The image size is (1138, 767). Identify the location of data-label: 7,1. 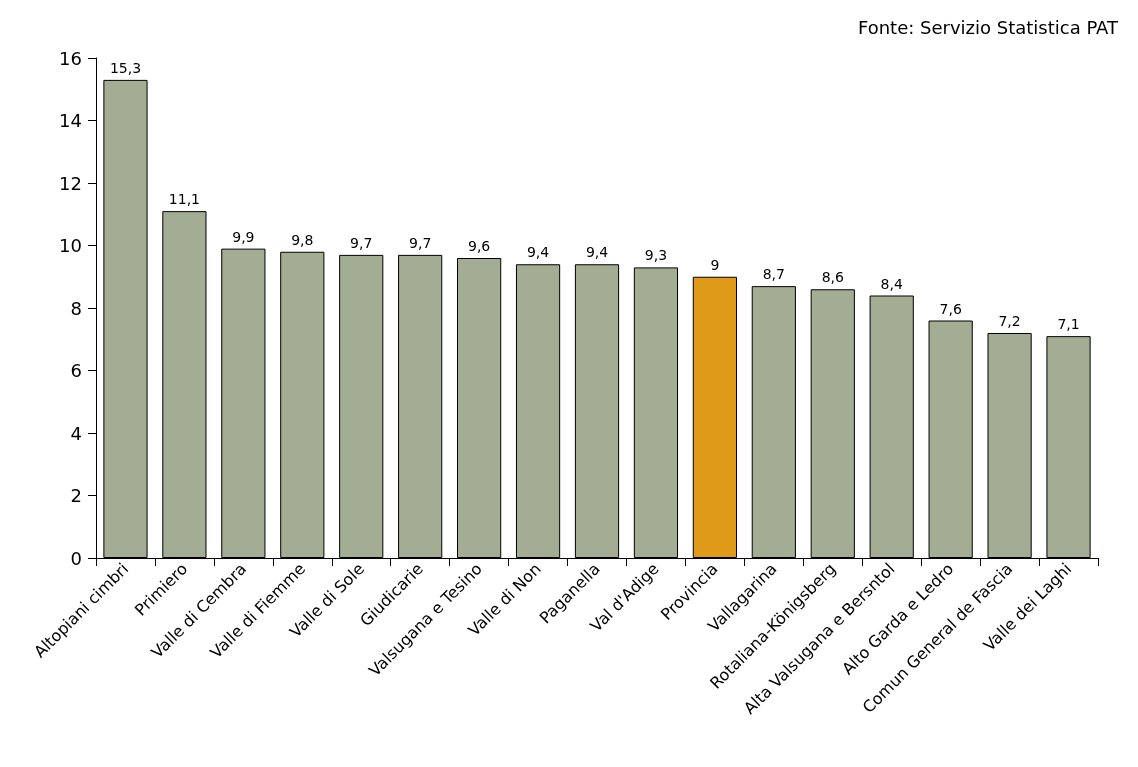
(1068, 324).